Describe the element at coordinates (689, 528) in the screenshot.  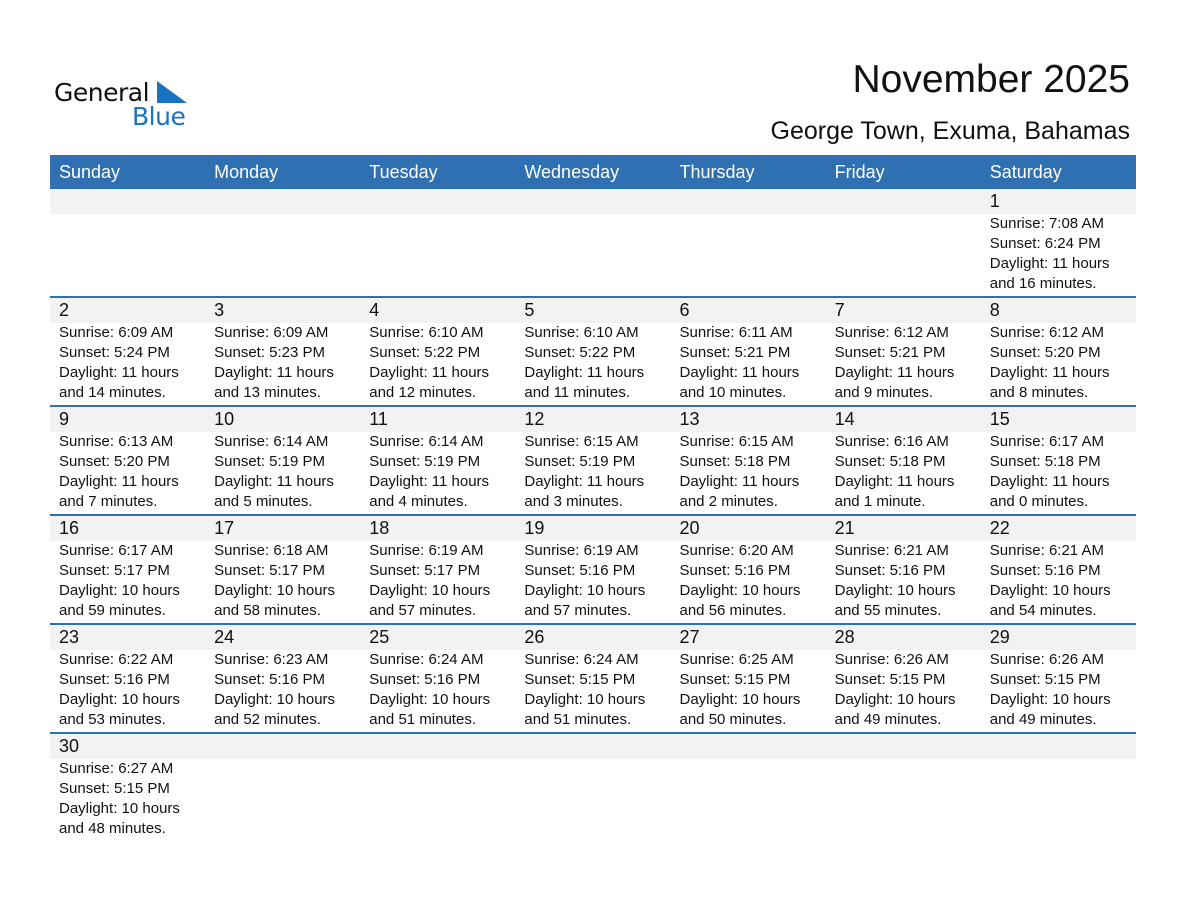
I see `day-number: 20` at that location.